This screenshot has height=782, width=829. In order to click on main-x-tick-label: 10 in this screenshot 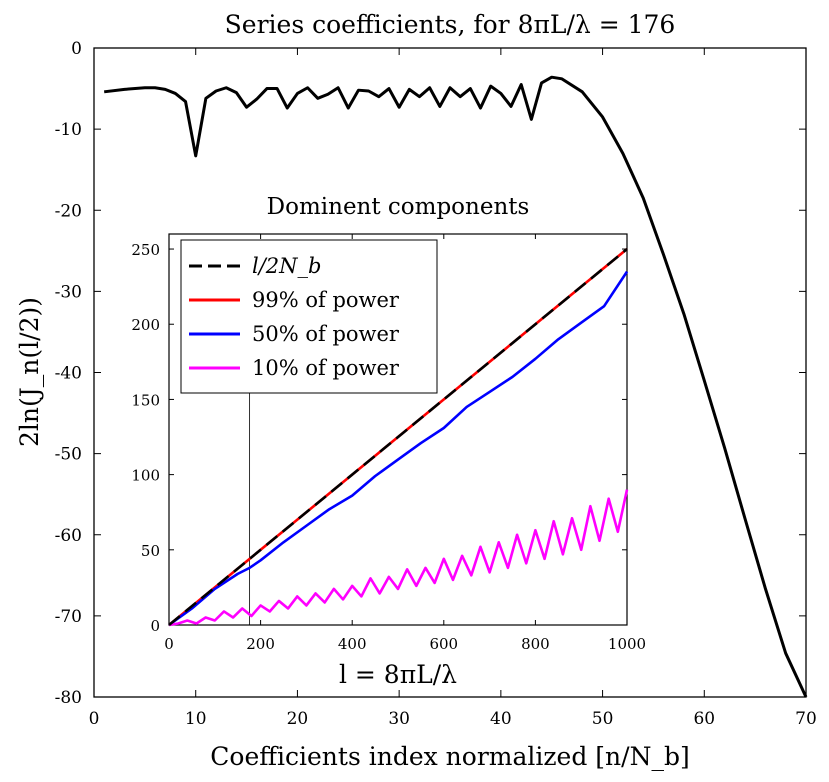, I will do `click(196, 719)`.